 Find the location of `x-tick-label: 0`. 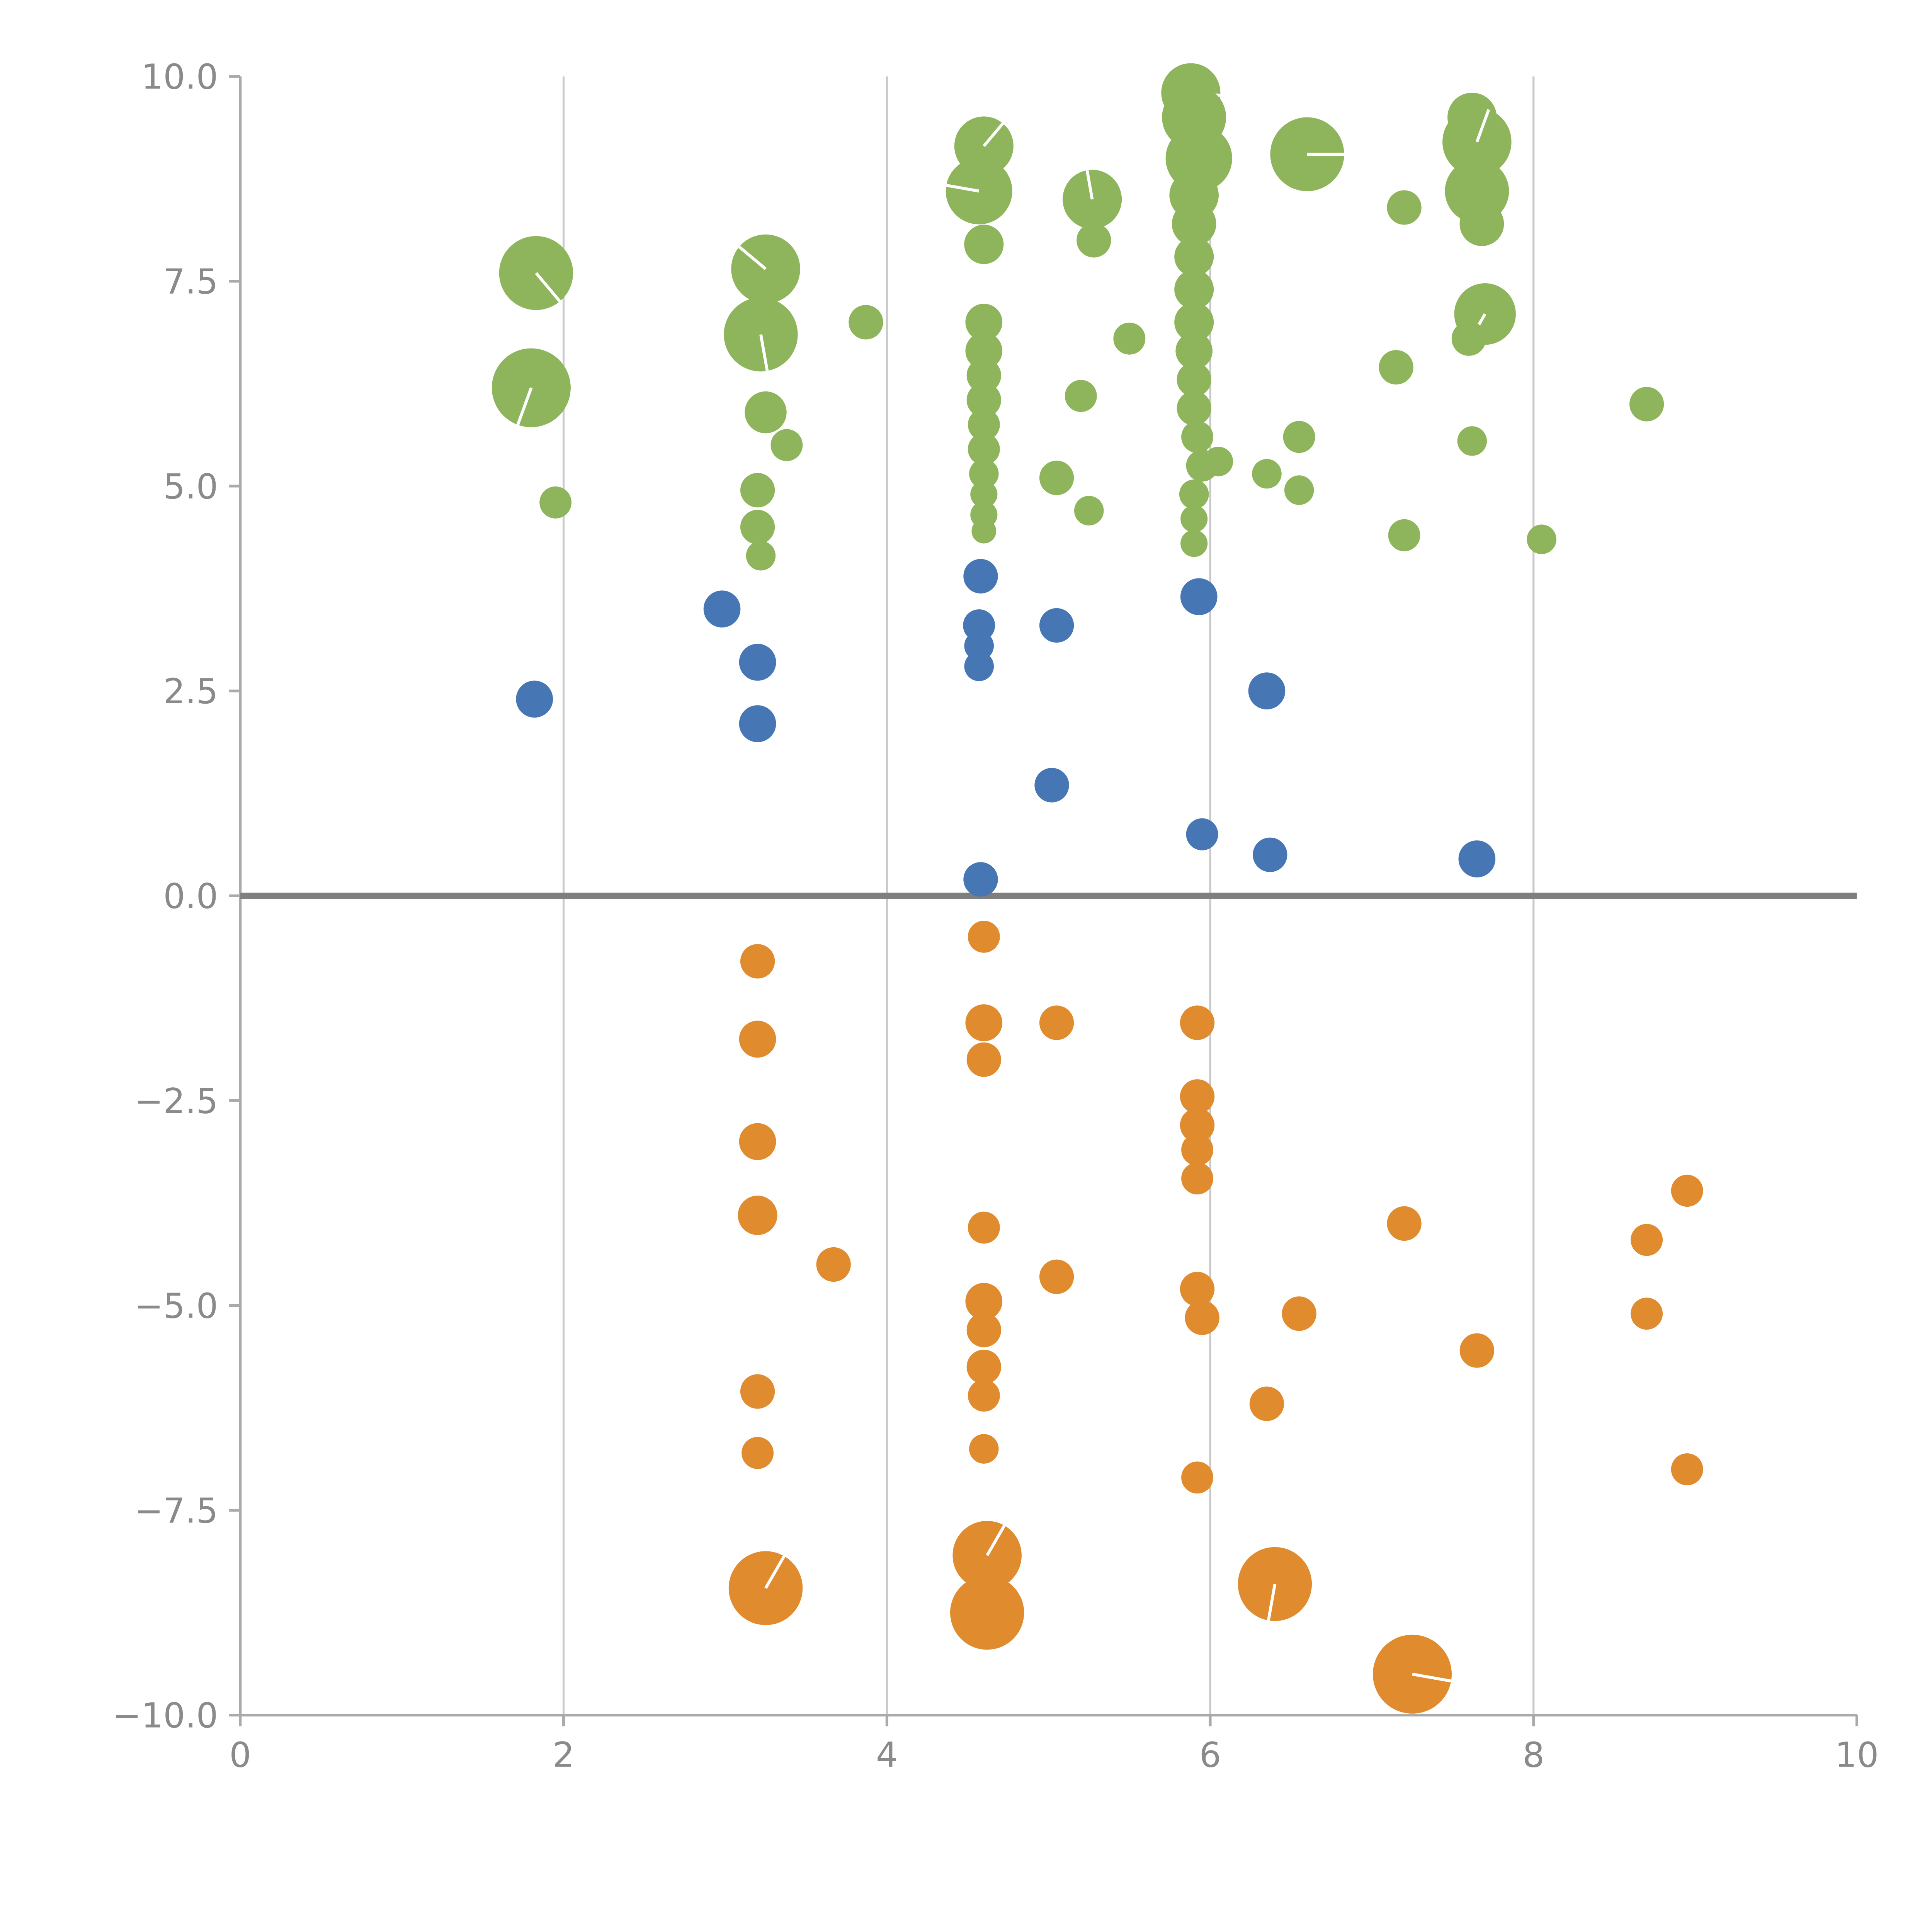

x-tick-label: 0 is located at coordinates (240, 1756).